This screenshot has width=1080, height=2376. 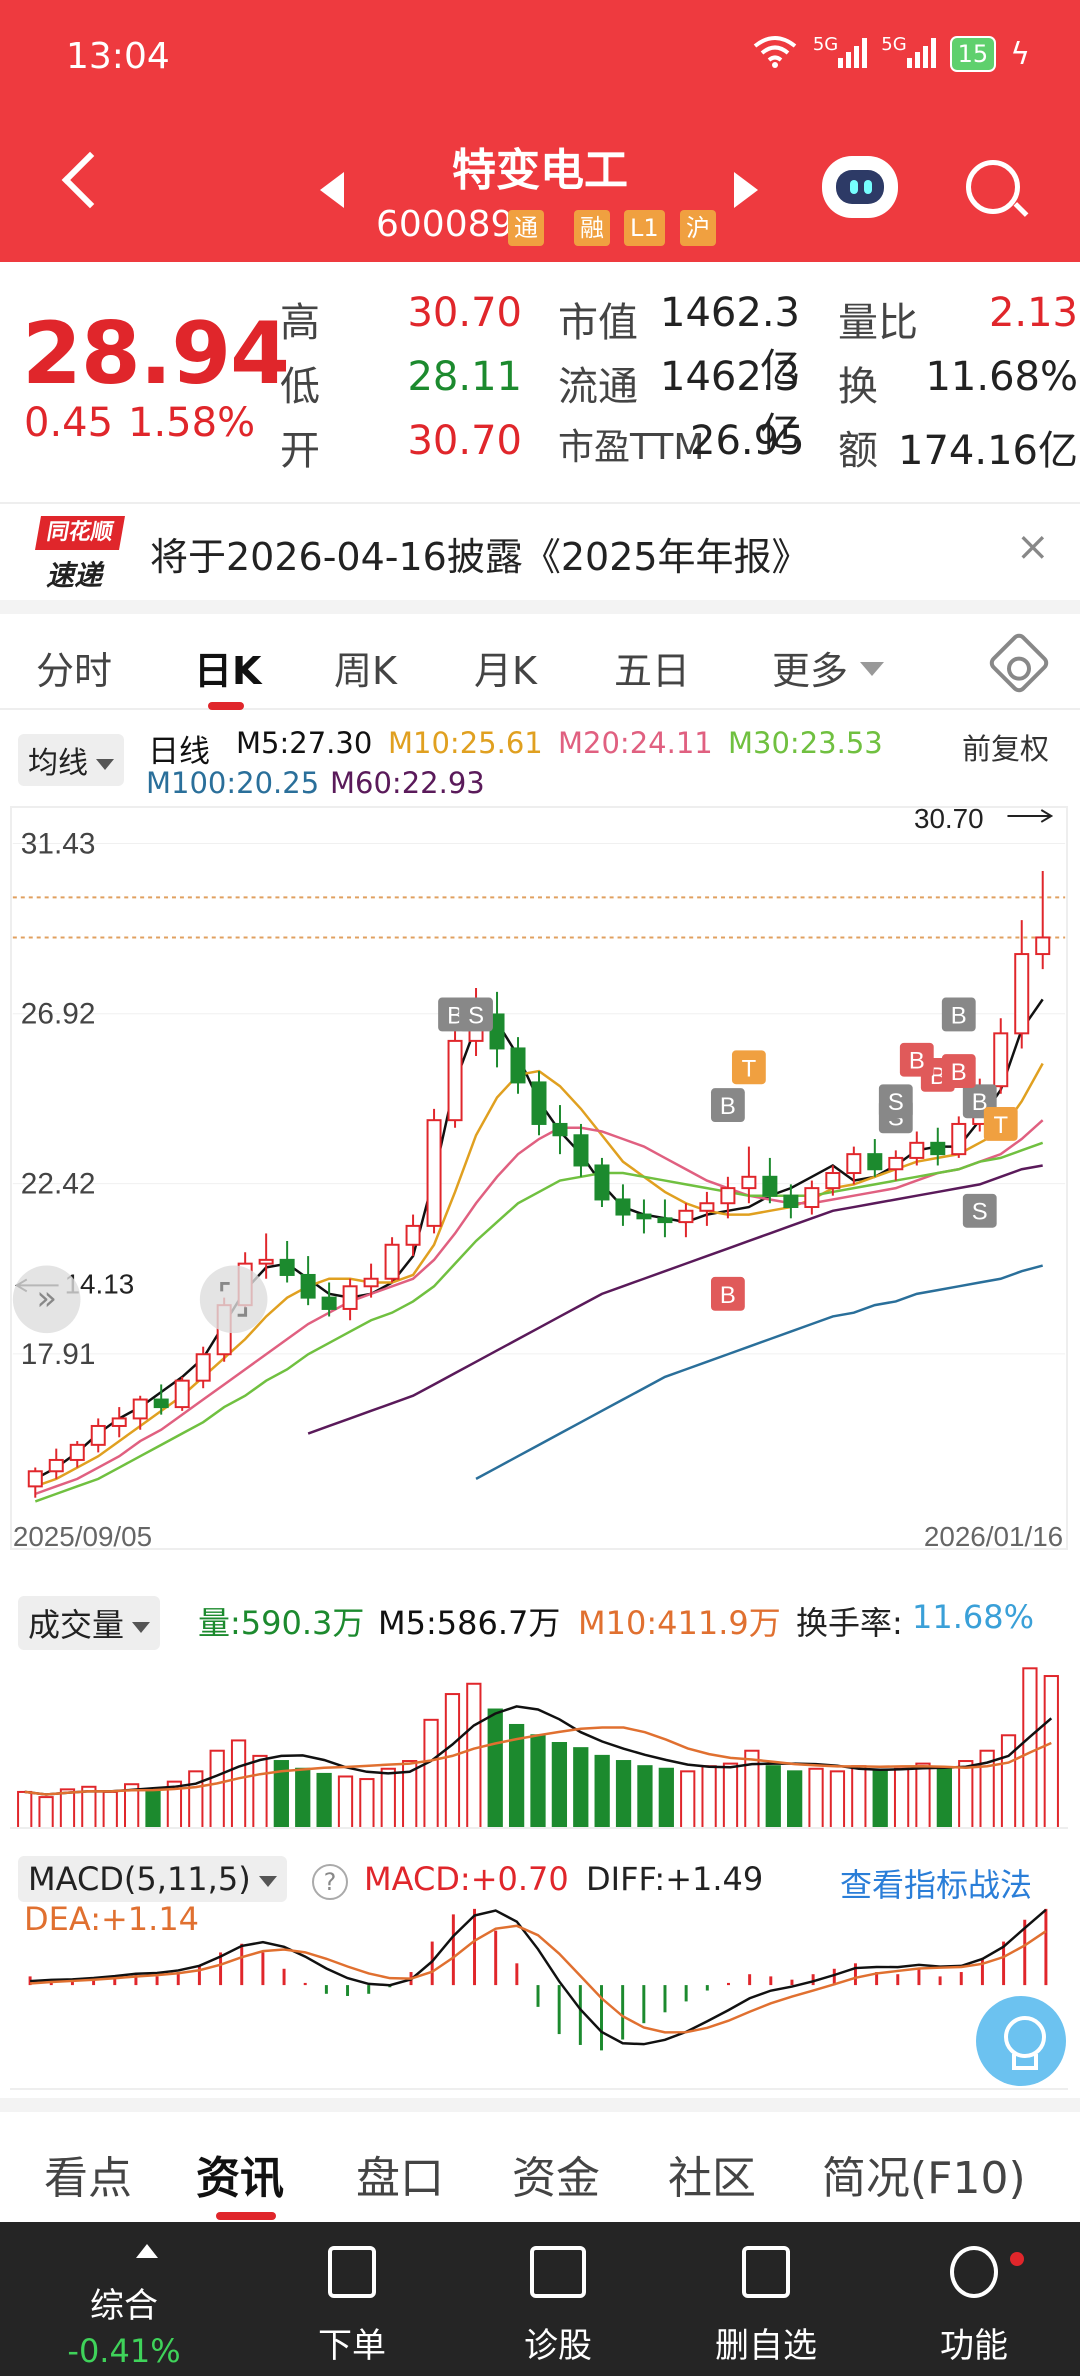 I want to click on float-label: 流通, so click(x=598, y=387).